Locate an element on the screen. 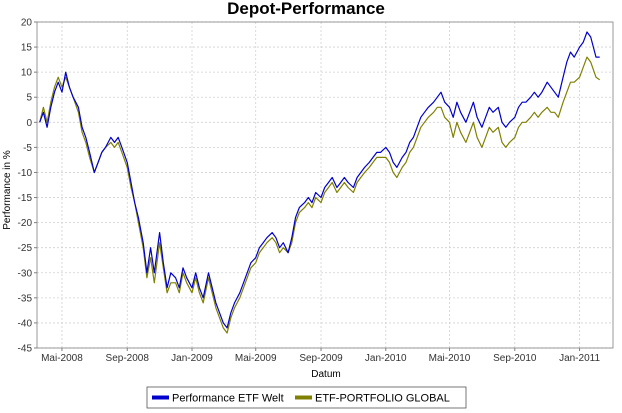  y-tick-label: 15 is located at coordinates (27, 48).